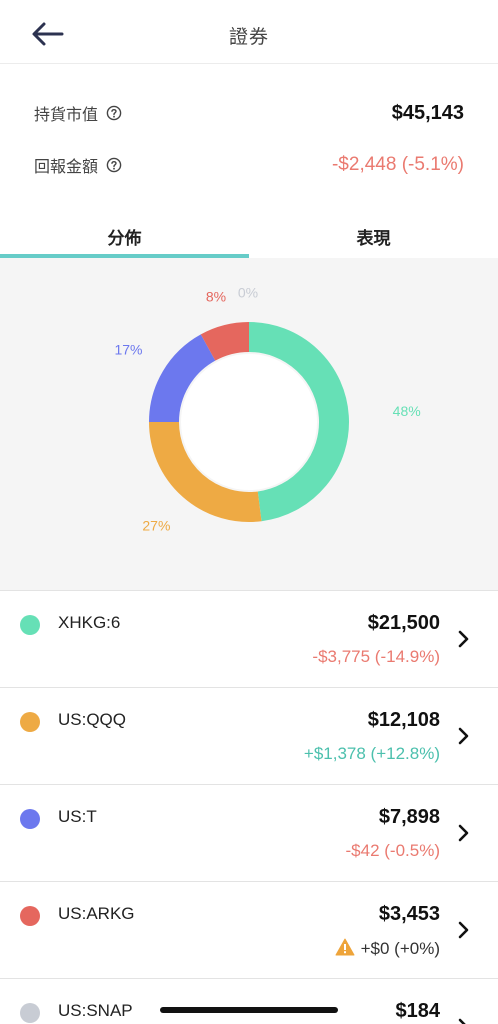 The image size is (498, 1024). What do you see at coordinates (409, 914) in the screenshot?
I see `holding-amount: $3,453` at bounding box center [409, 914].